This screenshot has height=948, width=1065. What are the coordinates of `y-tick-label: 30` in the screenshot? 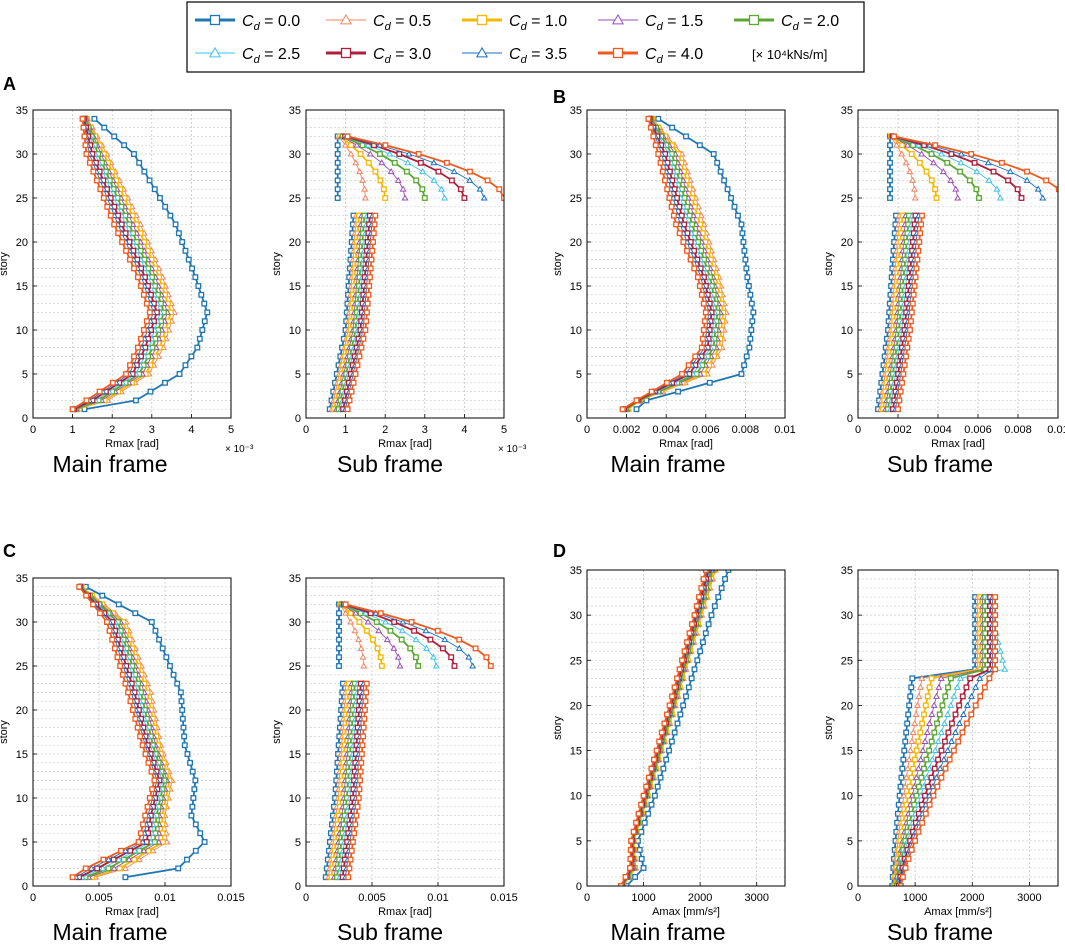 It's located at (295, 155).